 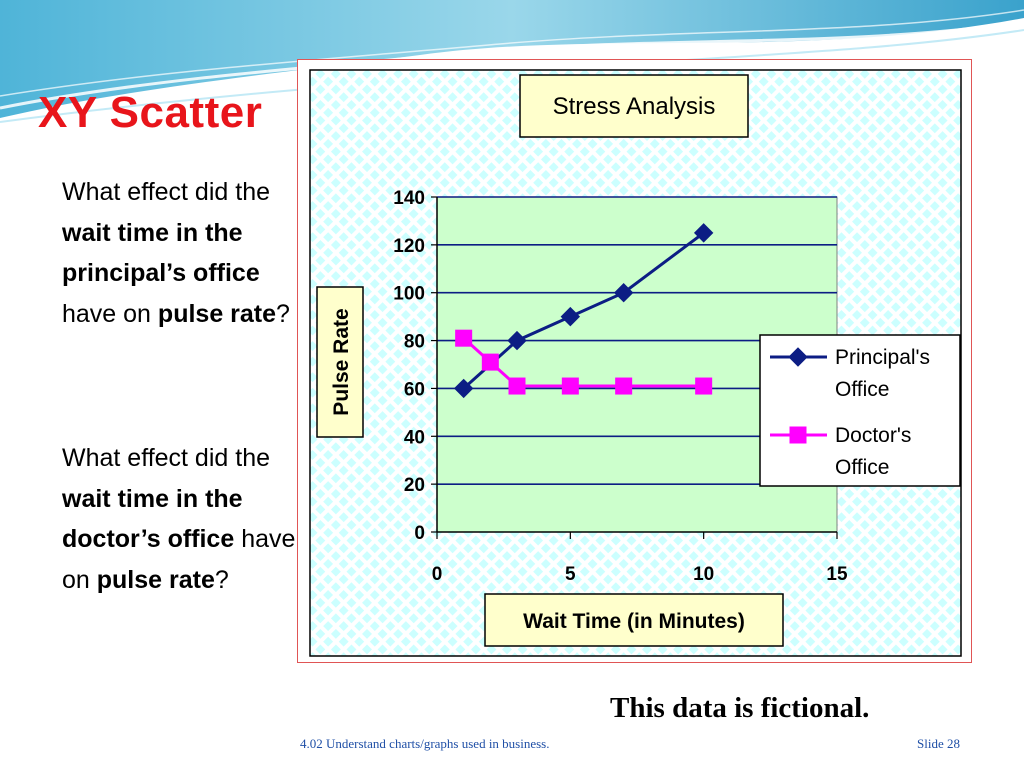 I want to click on x-axis-label-box: Wait Time (in Minutes), so click(x=634, y=620).